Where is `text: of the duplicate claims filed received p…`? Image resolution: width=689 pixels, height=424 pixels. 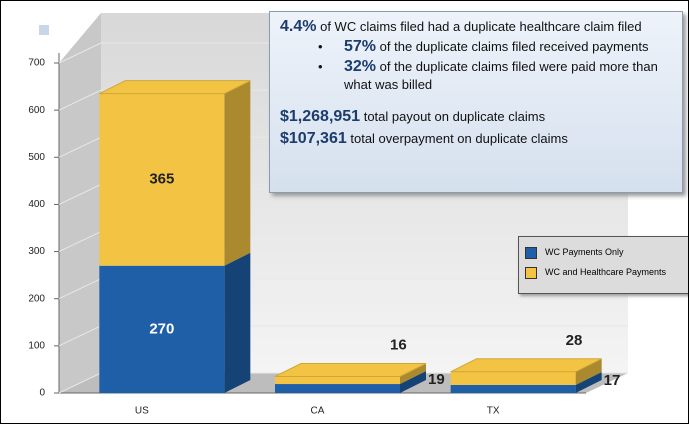
text: of the duplicate claims filed received p… is located at coordinates (514, 46).